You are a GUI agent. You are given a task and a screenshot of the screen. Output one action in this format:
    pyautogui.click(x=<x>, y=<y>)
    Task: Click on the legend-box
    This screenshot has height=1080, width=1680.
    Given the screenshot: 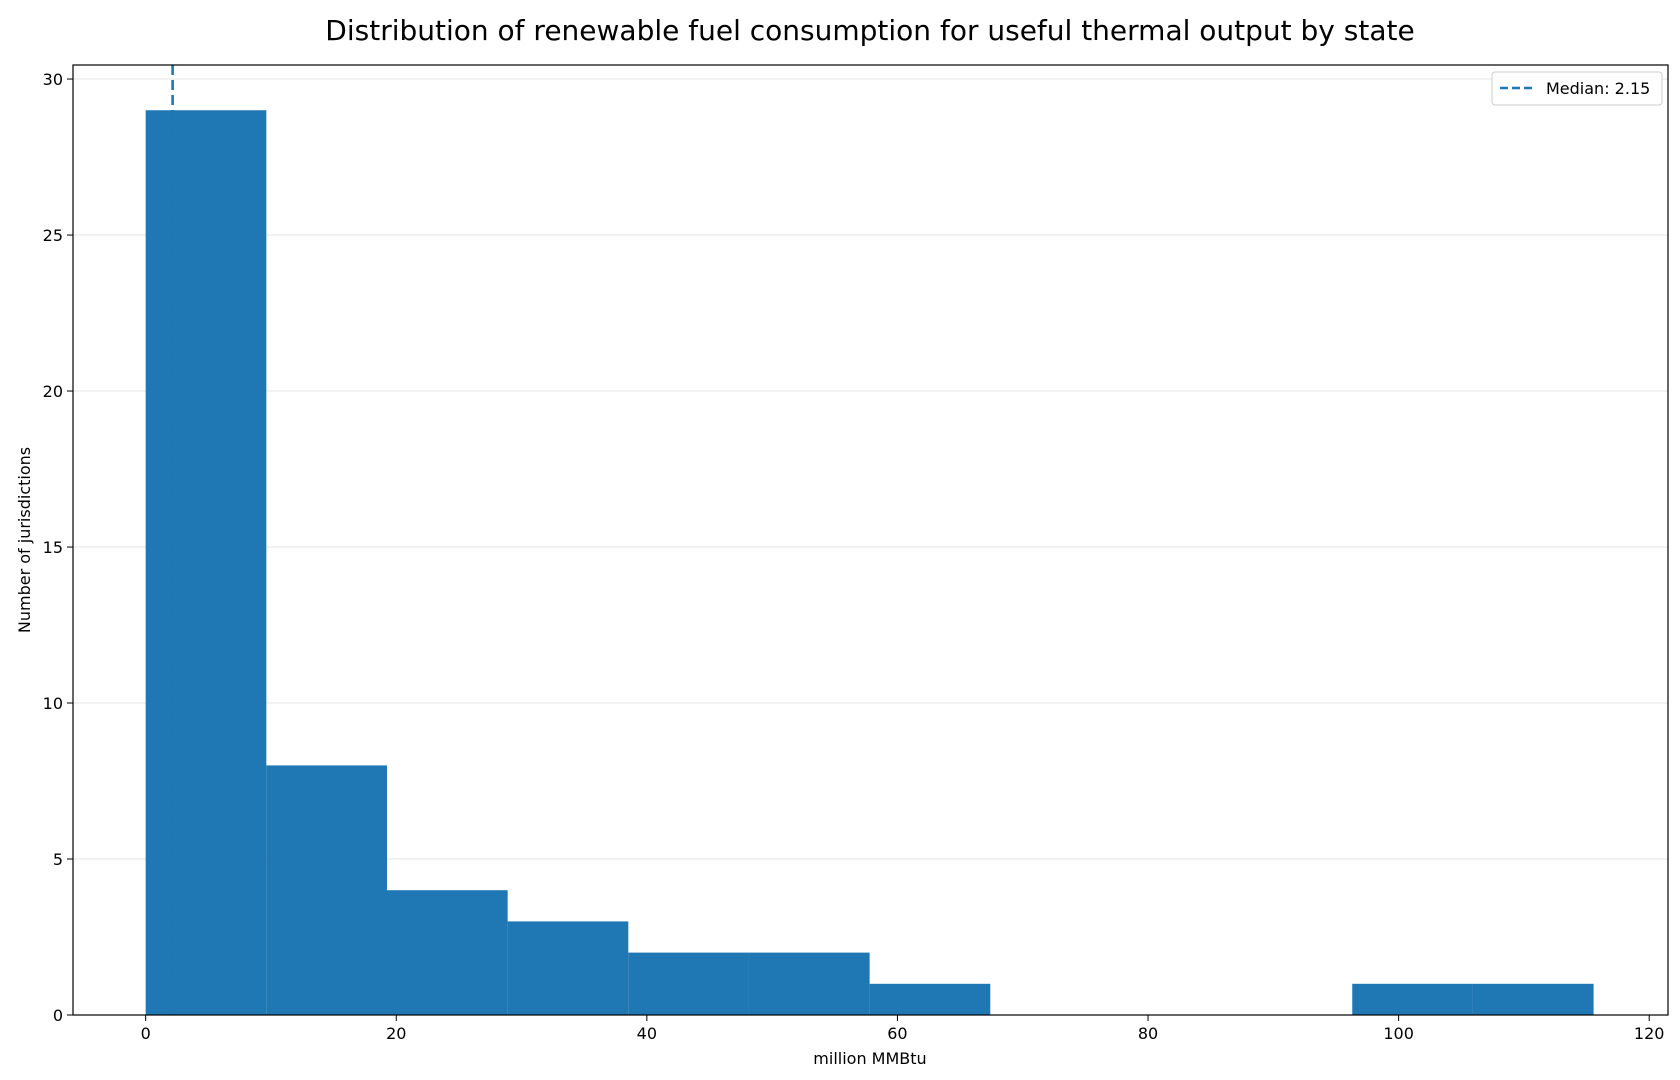 What is the action you would take?
    pyautogui.click(x=1577, y=88)
    